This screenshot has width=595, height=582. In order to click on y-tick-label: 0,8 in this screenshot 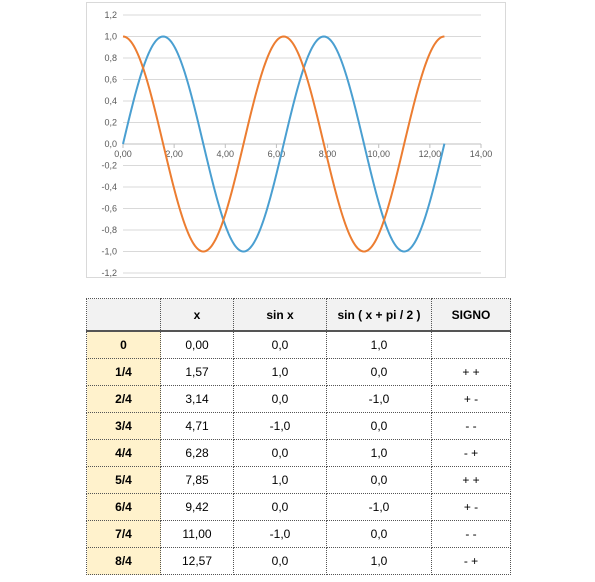, I will do `click(110, 58)`.